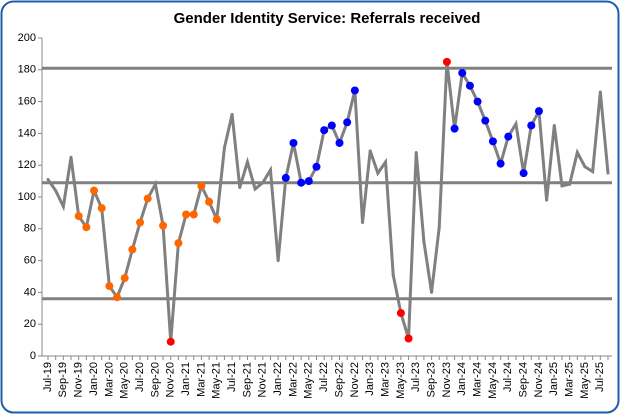 This screenshot has width=620, height=419. I want to click on y-tick-label: 20, so click(30, 324).